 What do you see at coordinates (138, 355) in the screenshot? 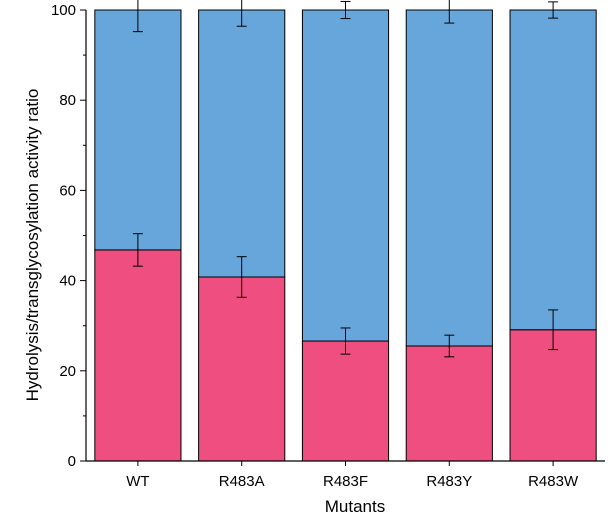
I see `bar-lower-wt` at bounding box center [138, 355].